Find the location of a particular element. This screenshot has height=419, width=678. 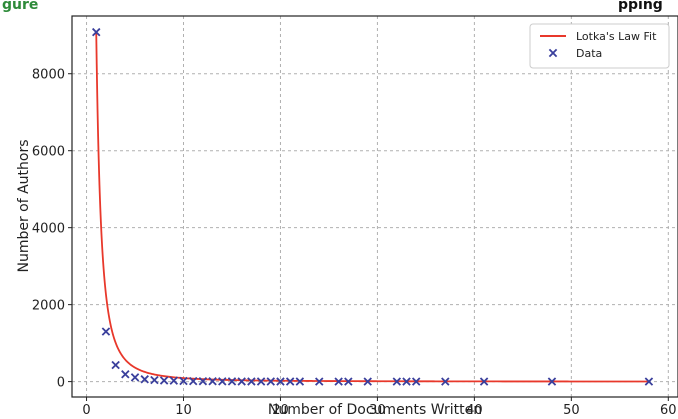

x-tick-label: 10 is located at coordinates (183, 410).